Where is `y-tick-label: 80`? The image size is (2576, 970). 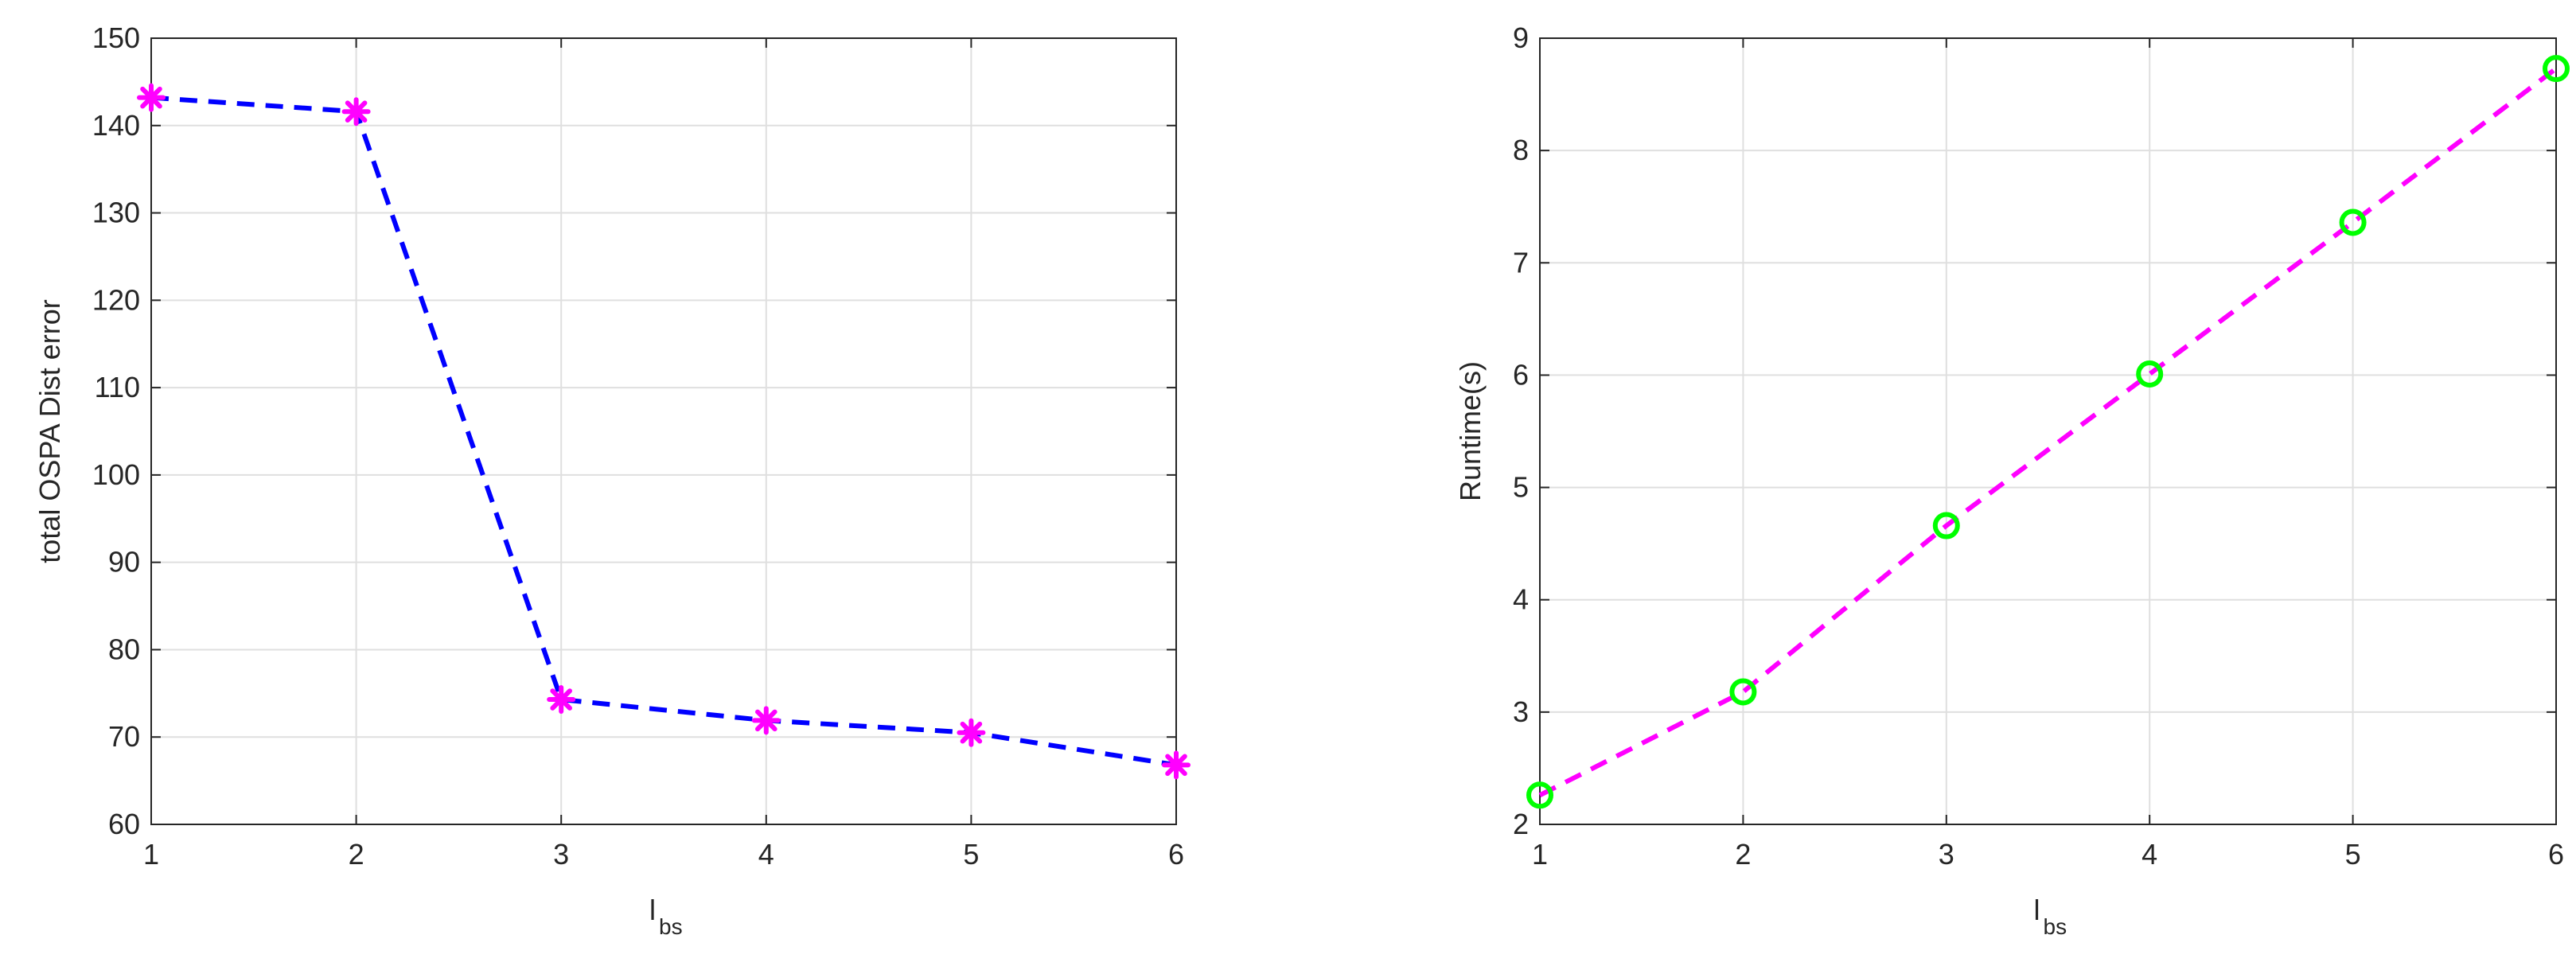
y-tick-label: 80 is located at coordinates (124, 649).